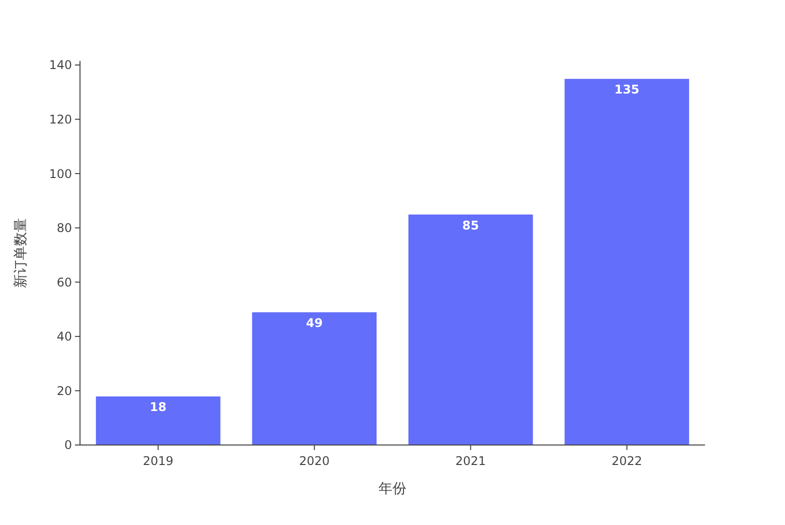 The height and width of the screenshot is (525, 785). I want to click on data-label: 85, so click(470, 225).